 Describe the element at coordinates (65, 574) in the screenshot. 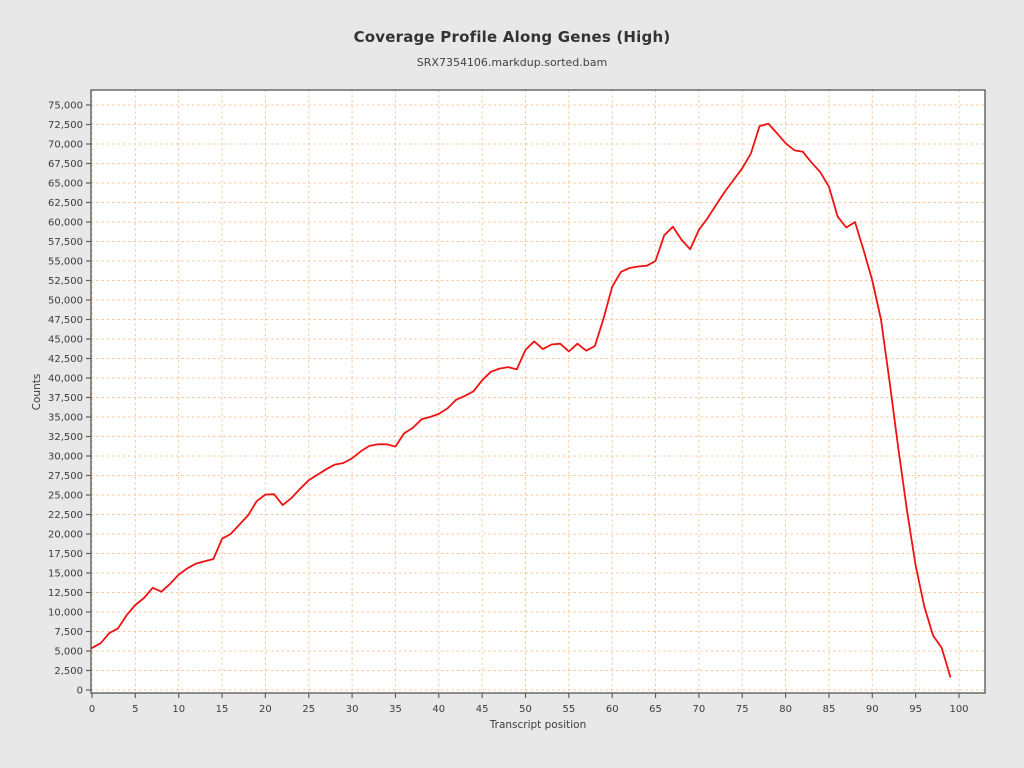

I see `y-tick-label: 15,000` at that location.